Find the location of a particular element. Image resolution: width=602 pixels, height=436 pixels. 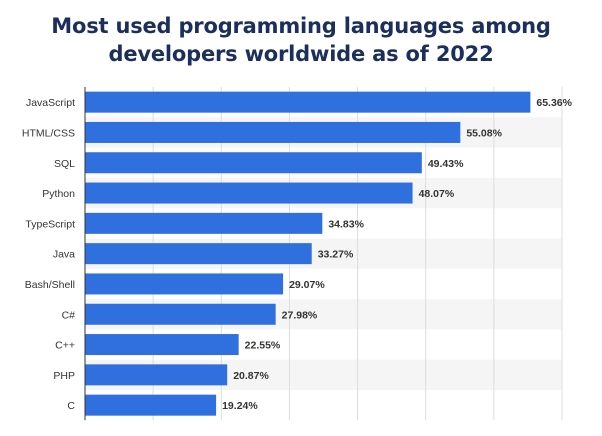

value-label: 29.07% is located at coordinates (307, 285).